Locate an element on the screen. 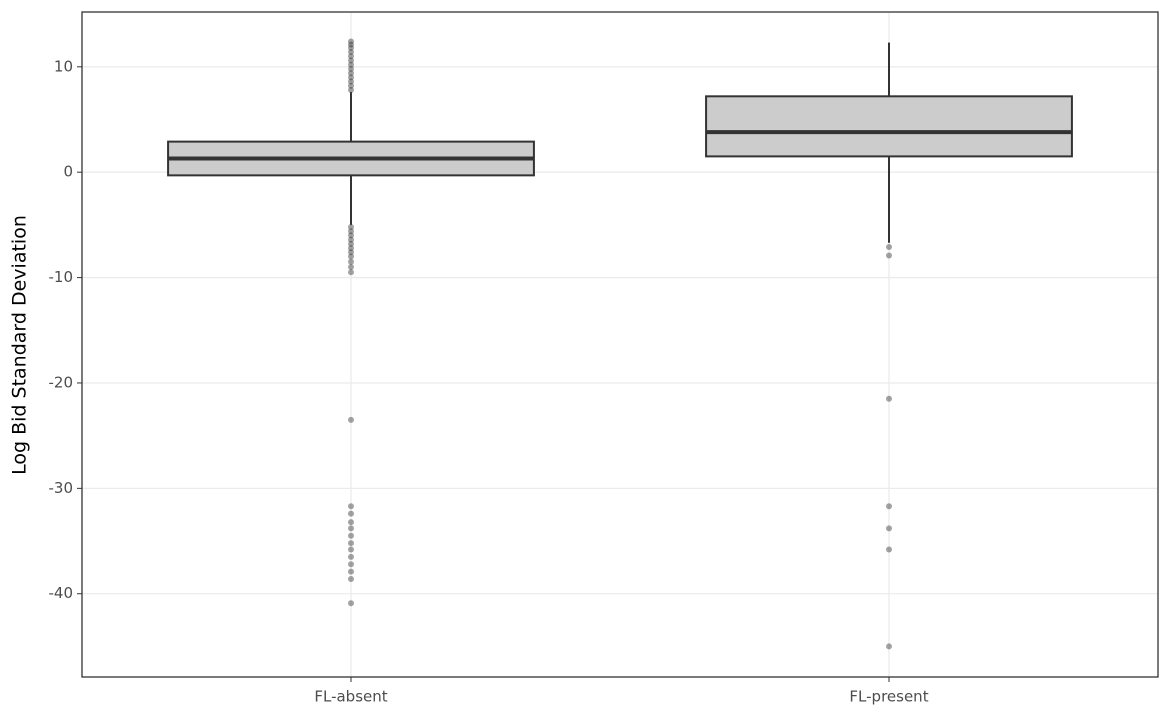  y-tick-label: -10 is located at coordinates (61, 277).